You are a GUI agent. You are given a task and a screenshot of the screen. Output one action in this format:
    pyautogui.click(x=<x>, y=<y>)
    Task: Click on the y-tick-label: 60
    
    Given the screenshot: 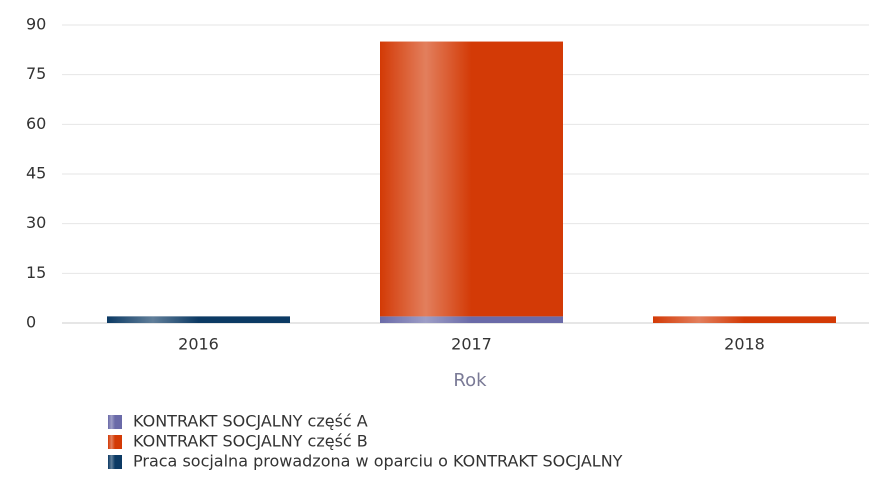 What is the action you would take?
    pyautogui.click(x=36, y=123)
    